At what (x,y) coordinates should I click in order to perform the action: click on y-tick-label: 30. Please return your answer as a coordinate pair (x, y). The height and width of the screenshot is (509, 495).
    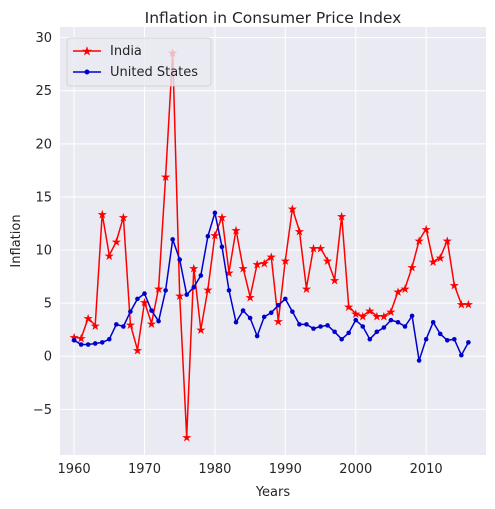
    Looking at the image, I should click on (43, 38).